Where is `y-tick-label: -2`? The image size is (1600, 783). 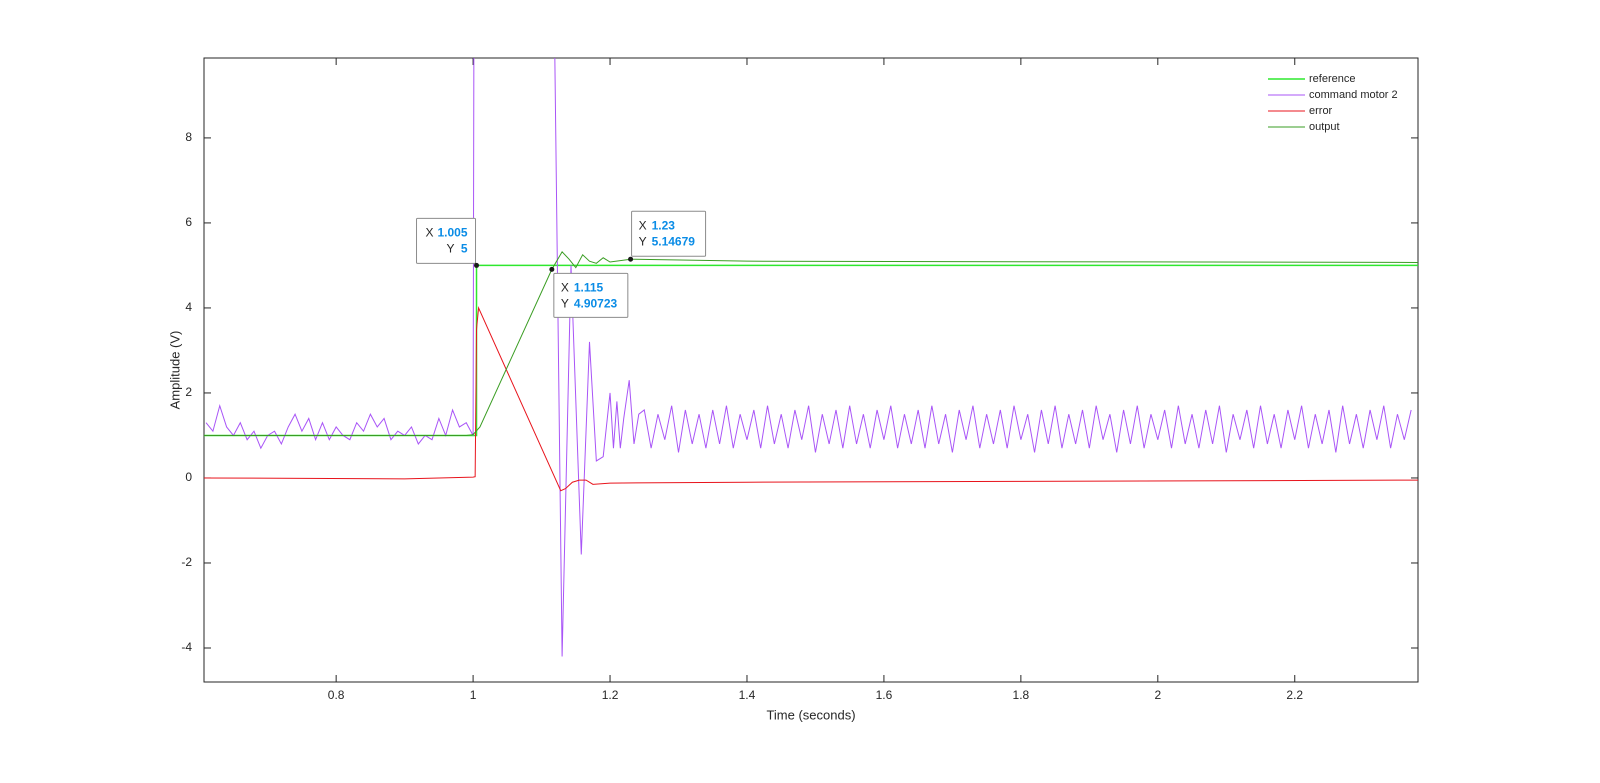 y-tick-label: -2 is located at coordinates (186, 562).